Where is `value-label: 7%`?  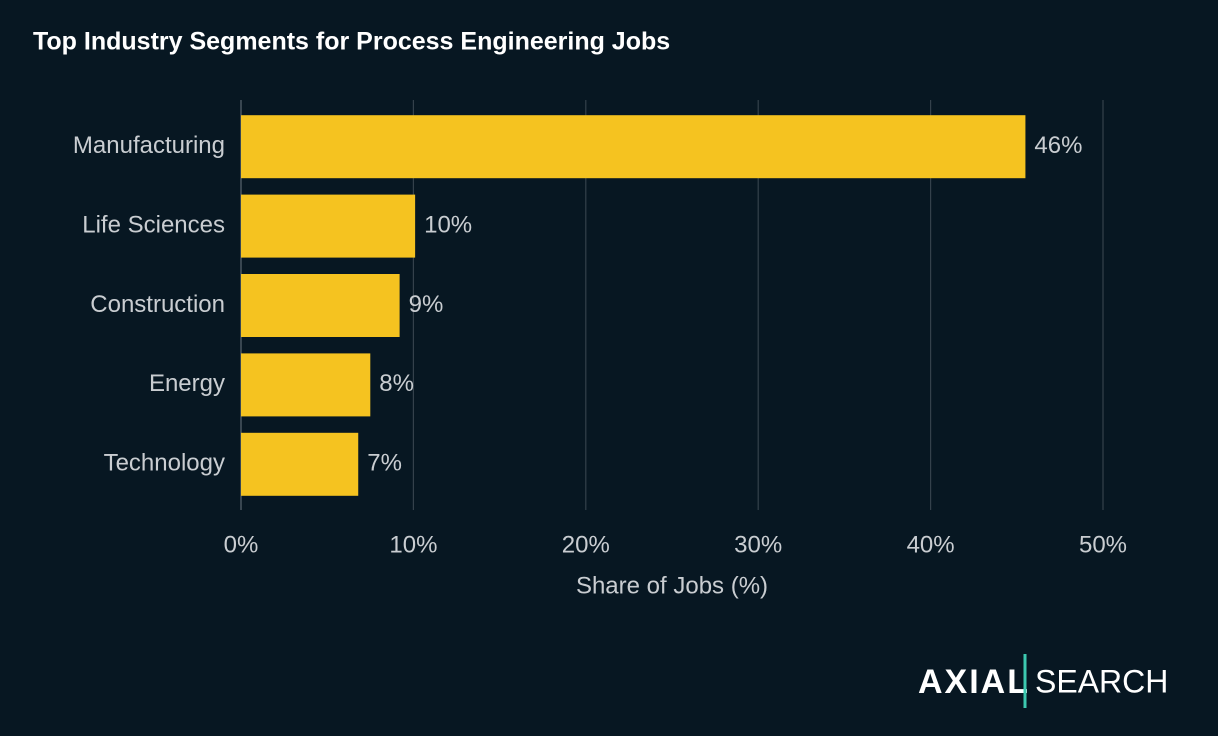
value-label: 7% is located at coordinates (384, 463).